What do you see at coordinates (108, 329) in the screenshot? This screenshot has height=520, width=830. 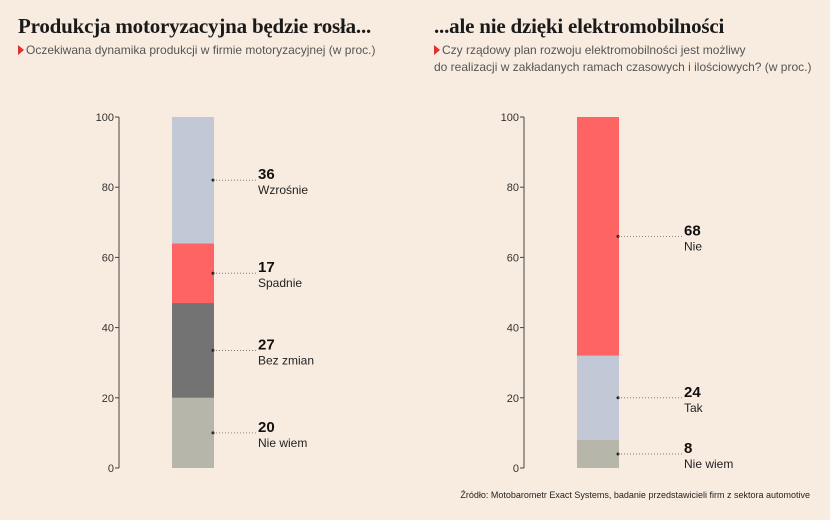 I see `left-y-tick-label-40: 40` at bounding box center [108, 329].